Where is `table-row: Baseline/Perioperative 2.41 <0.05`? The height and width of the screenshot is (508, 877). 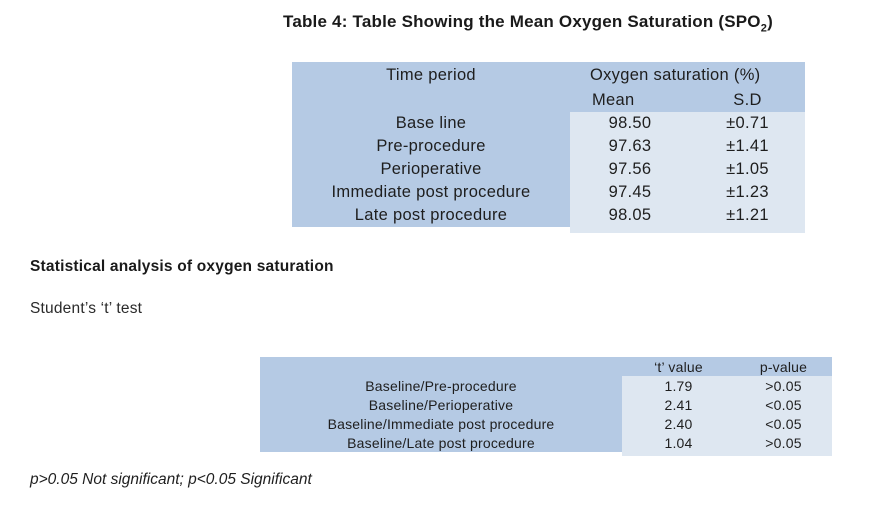
table-row: Baseline/Perioperative 2.41 <0.05 is located at coordinates (546, 404).